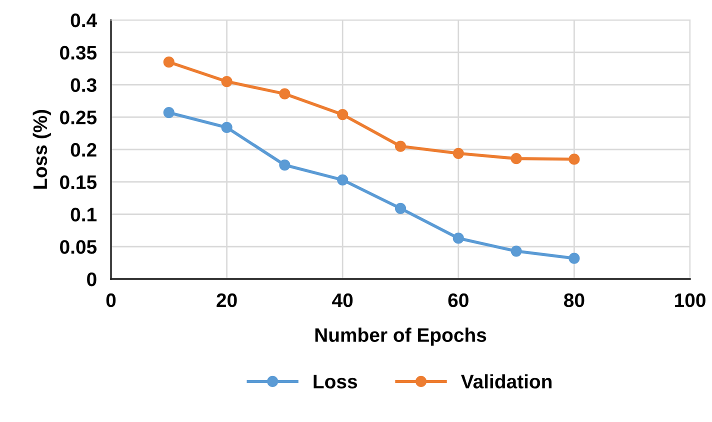 The height and width of the screenshot is (422, 712). What do you see at coordinates (690, 300) in the screenshot?
I see `x-tick-label: 100` at bounding box center [690, 300].